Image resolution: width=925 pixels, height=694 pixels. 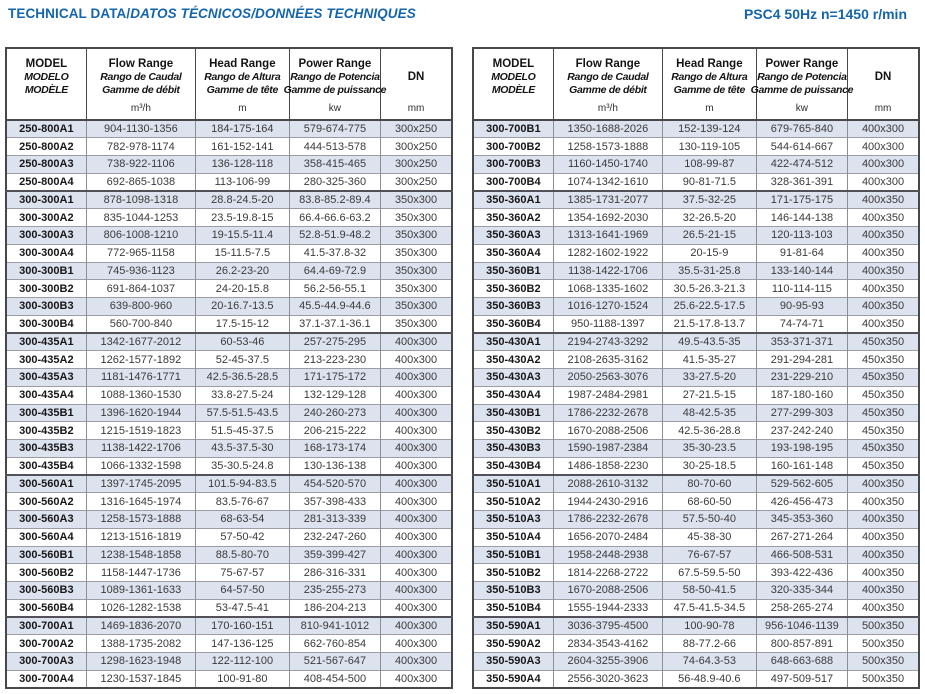 I want to click on flow-cell: 1068-1335-1602, so click(x=607, y=288).